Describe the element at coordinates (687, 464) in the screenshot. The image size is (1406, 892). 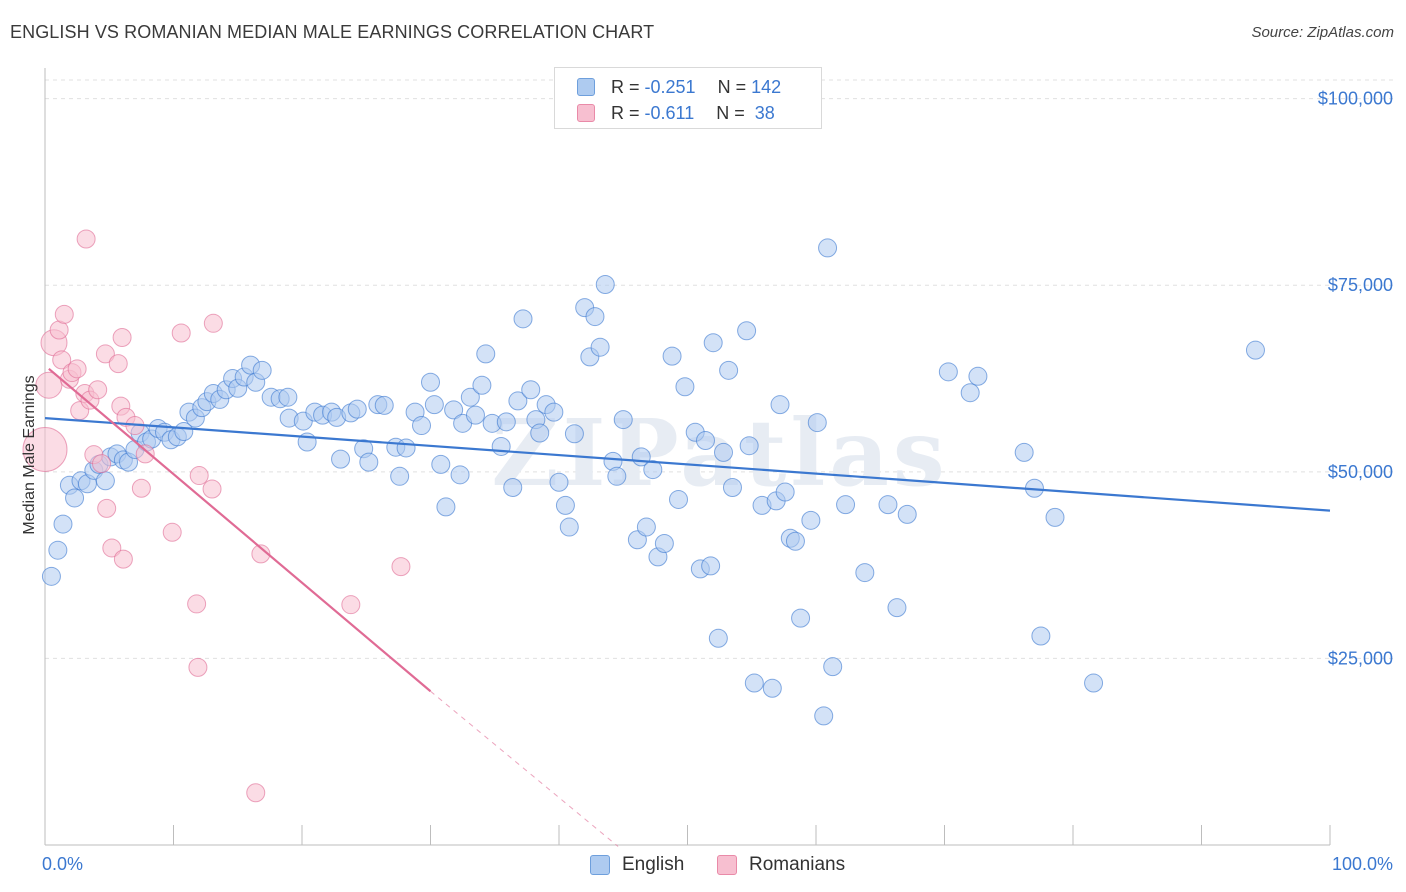
I see `trend-line-english` at that location.